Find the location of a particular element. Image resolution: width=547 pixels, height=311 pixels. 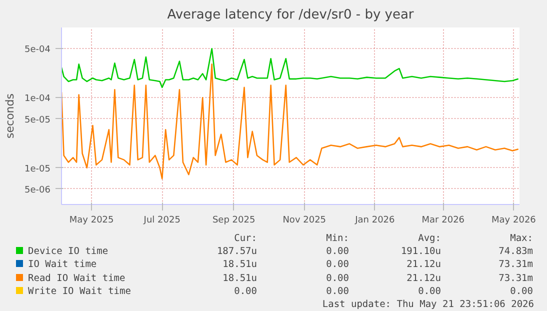

text: Last update: Thu May 21 23:51:06 2026 is located at coordinates (427, 304).